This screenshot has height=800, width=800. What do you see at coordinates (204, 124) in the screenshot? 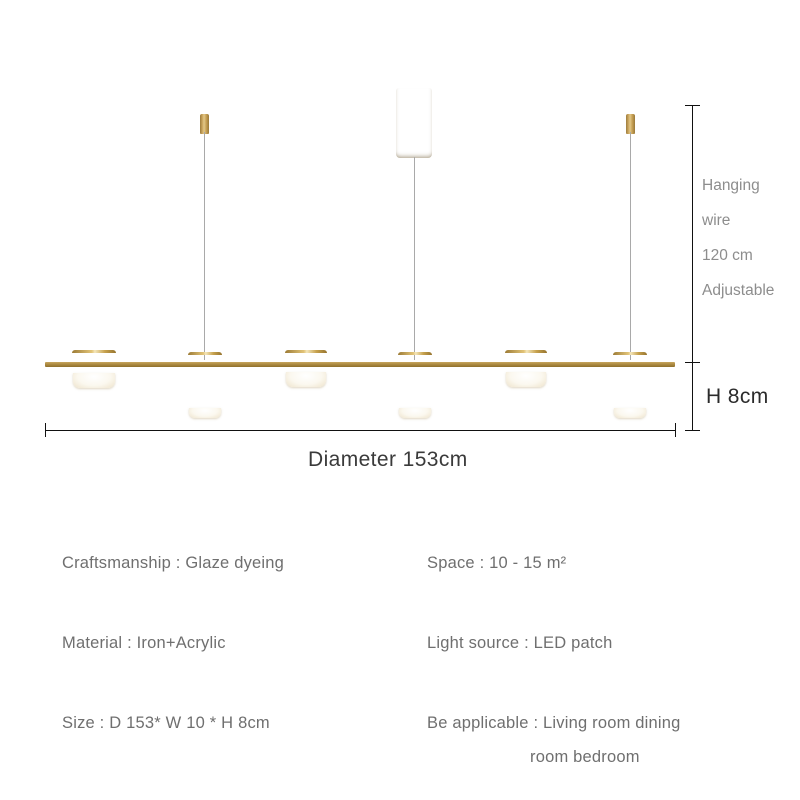
I see `ceiling-clip-left` at bounding box center [204, 124].